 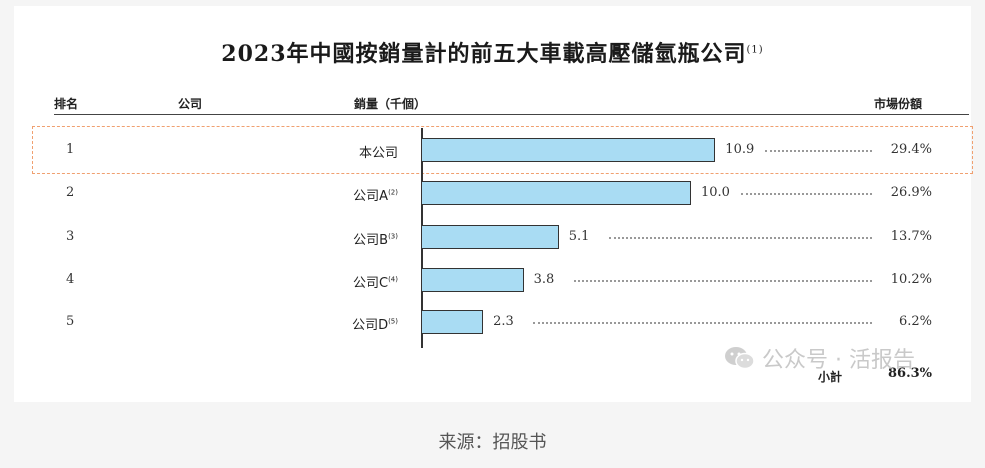 What do you see at coordinates (715, 192) in the screenshot?
I see `bar-value-label: 10.0` at bounding box center [715, 192].